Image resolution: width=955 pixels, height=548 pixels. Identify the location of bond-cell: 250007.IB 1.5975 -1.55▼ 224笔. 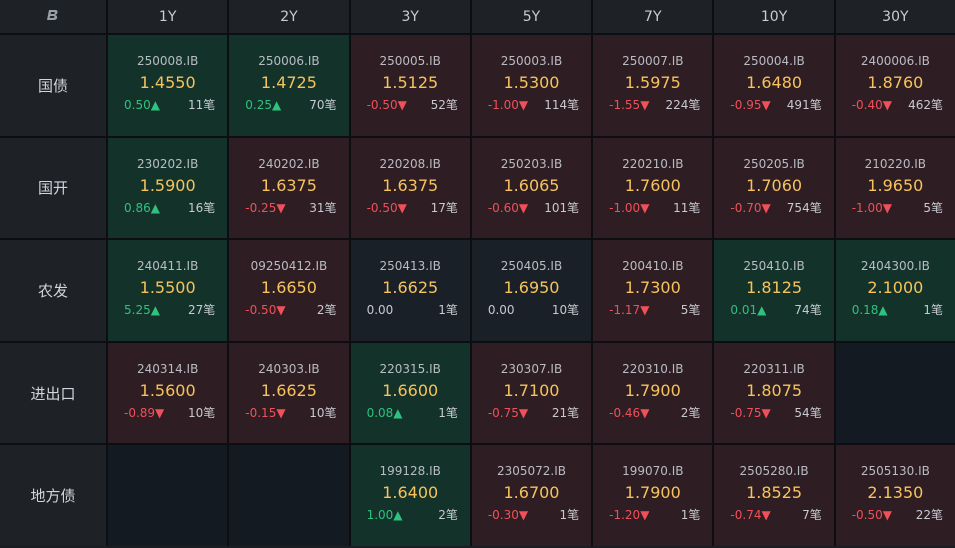
(653, 85).